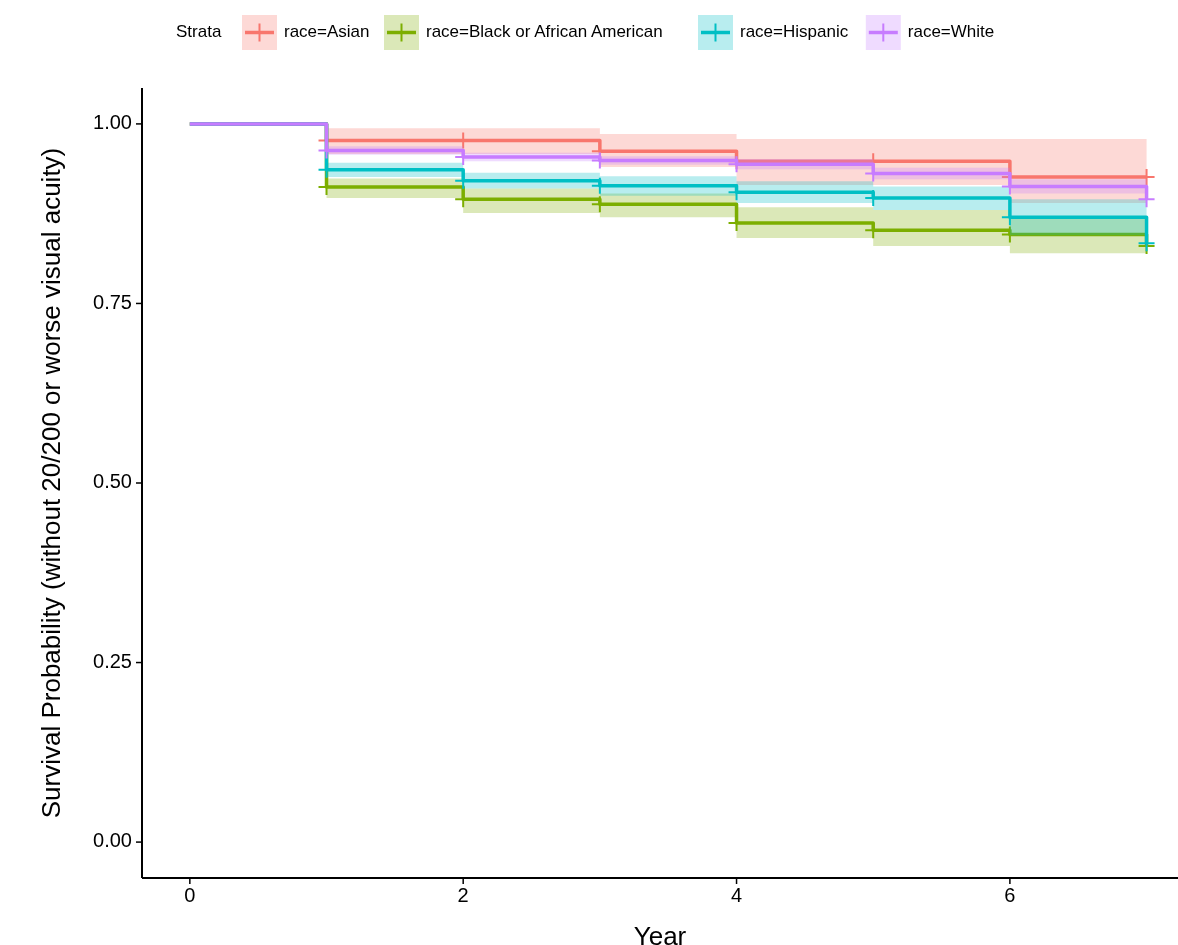  I want to click on y-tick-label: 1.00, so click(112, 122).